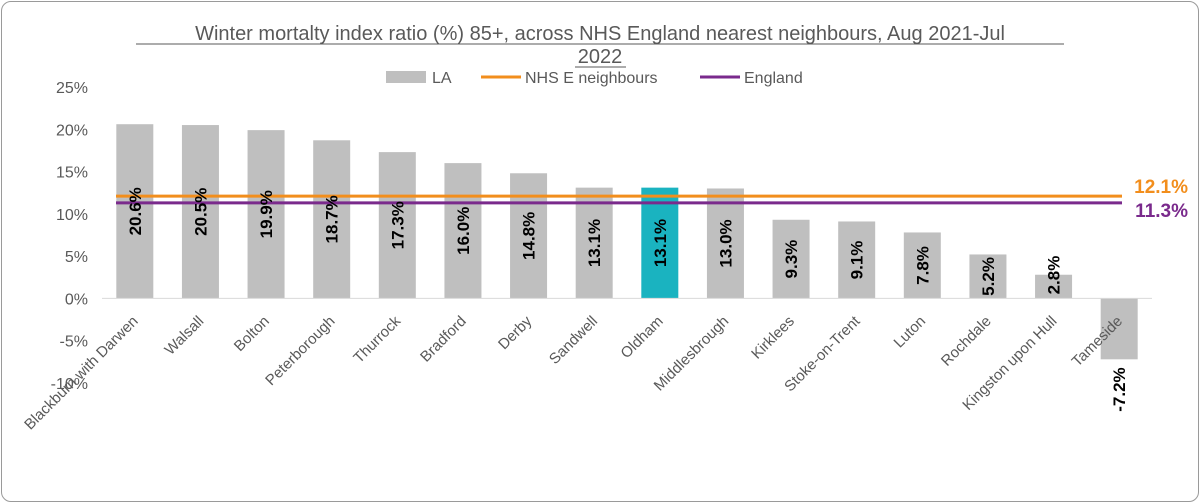 This screenshot has height=503, width=1200. I want to click on category-label: Bradford, so click(443, 339).